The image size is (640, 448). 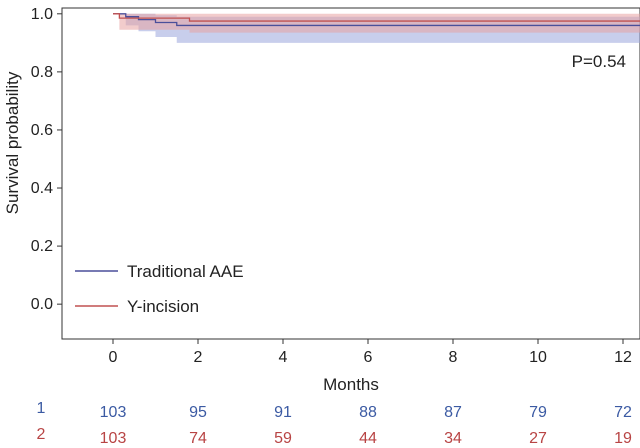 What do you see at coordinates (283, 412) in the screenshot?
I see `risk-count: 91` at bounding box center [283, 412].